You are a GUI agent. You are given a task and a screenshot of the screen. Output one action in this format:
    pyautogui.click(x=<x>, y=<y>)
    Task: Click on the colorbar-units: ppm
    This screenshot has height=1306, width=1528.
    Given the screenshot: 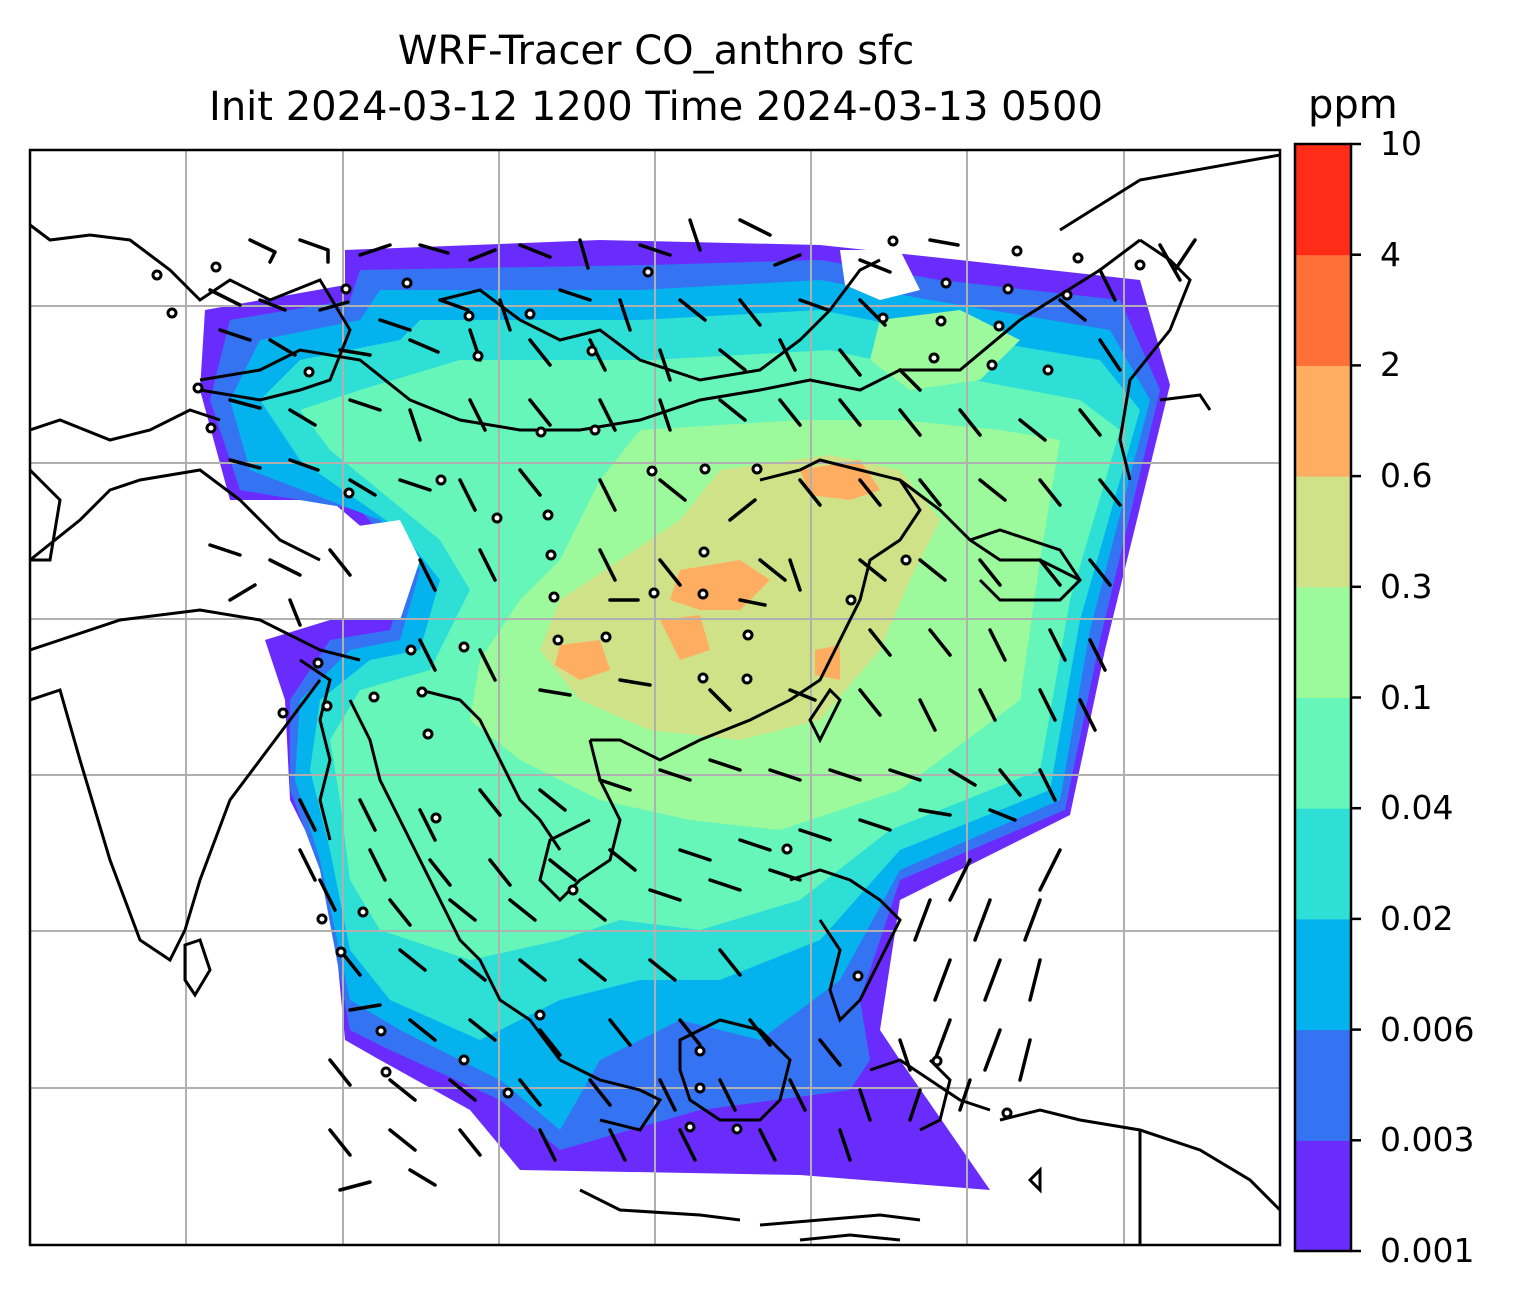 What is the action you would take?
    pyautogui.click(x=1353, y=105)
    